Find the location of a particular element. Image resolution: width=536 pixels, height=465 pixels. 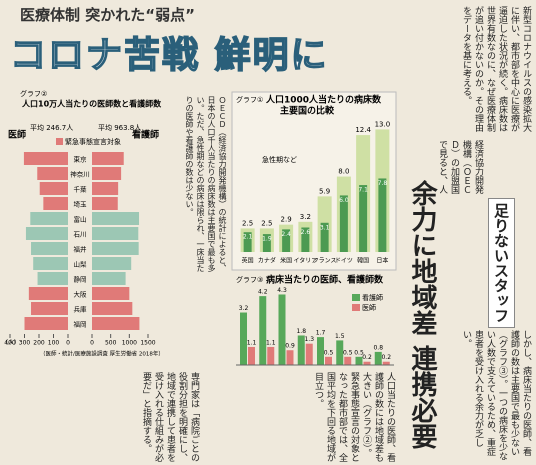

value-label: 0.9 is located at coordinates (290, 346).